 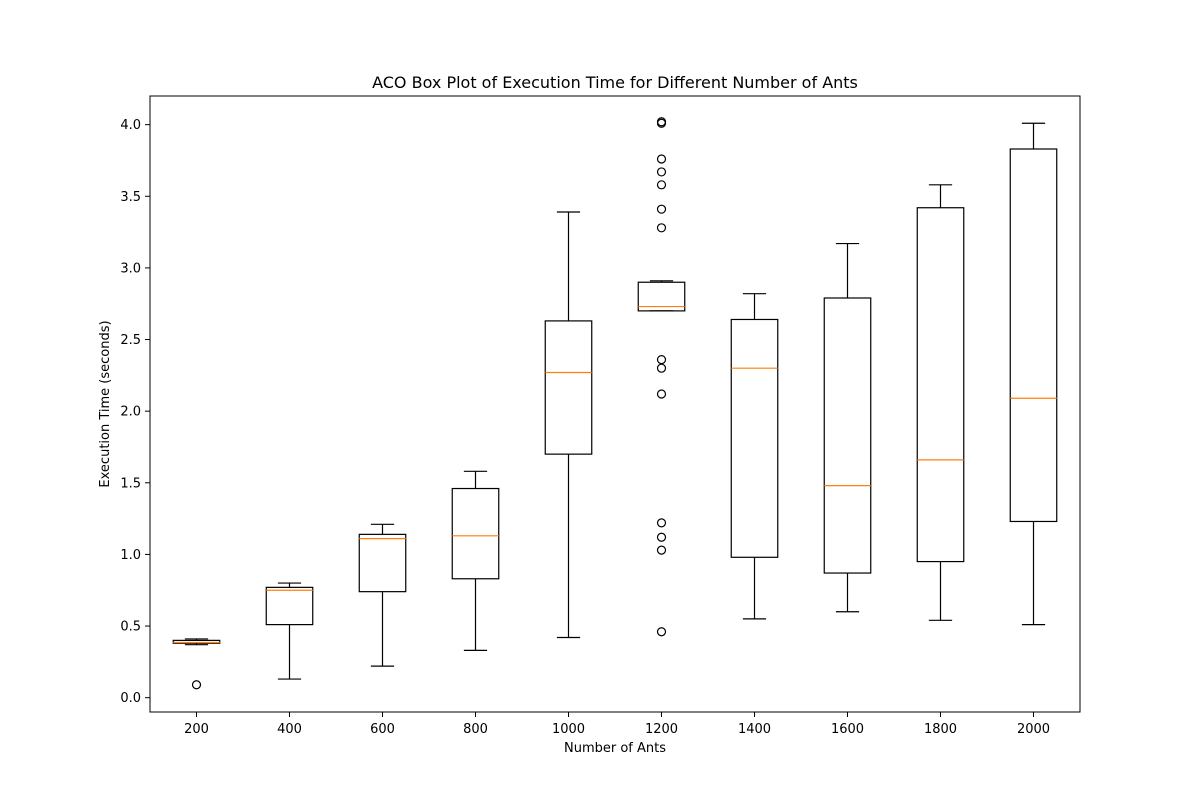 What do you see at coordinates (382, 729) in the screenshot?
I see `x-tick-label: 600` at bounding box center [382, 729].